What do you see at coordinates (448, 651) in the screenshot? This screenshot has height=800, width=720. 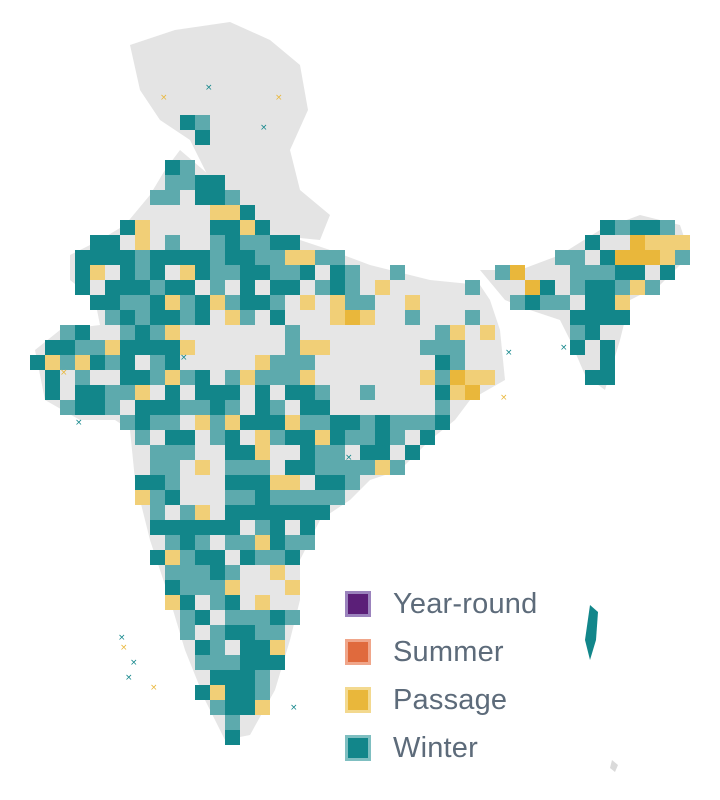 I see `legend-label-summer: Summer` at bounding box center [448, 651].